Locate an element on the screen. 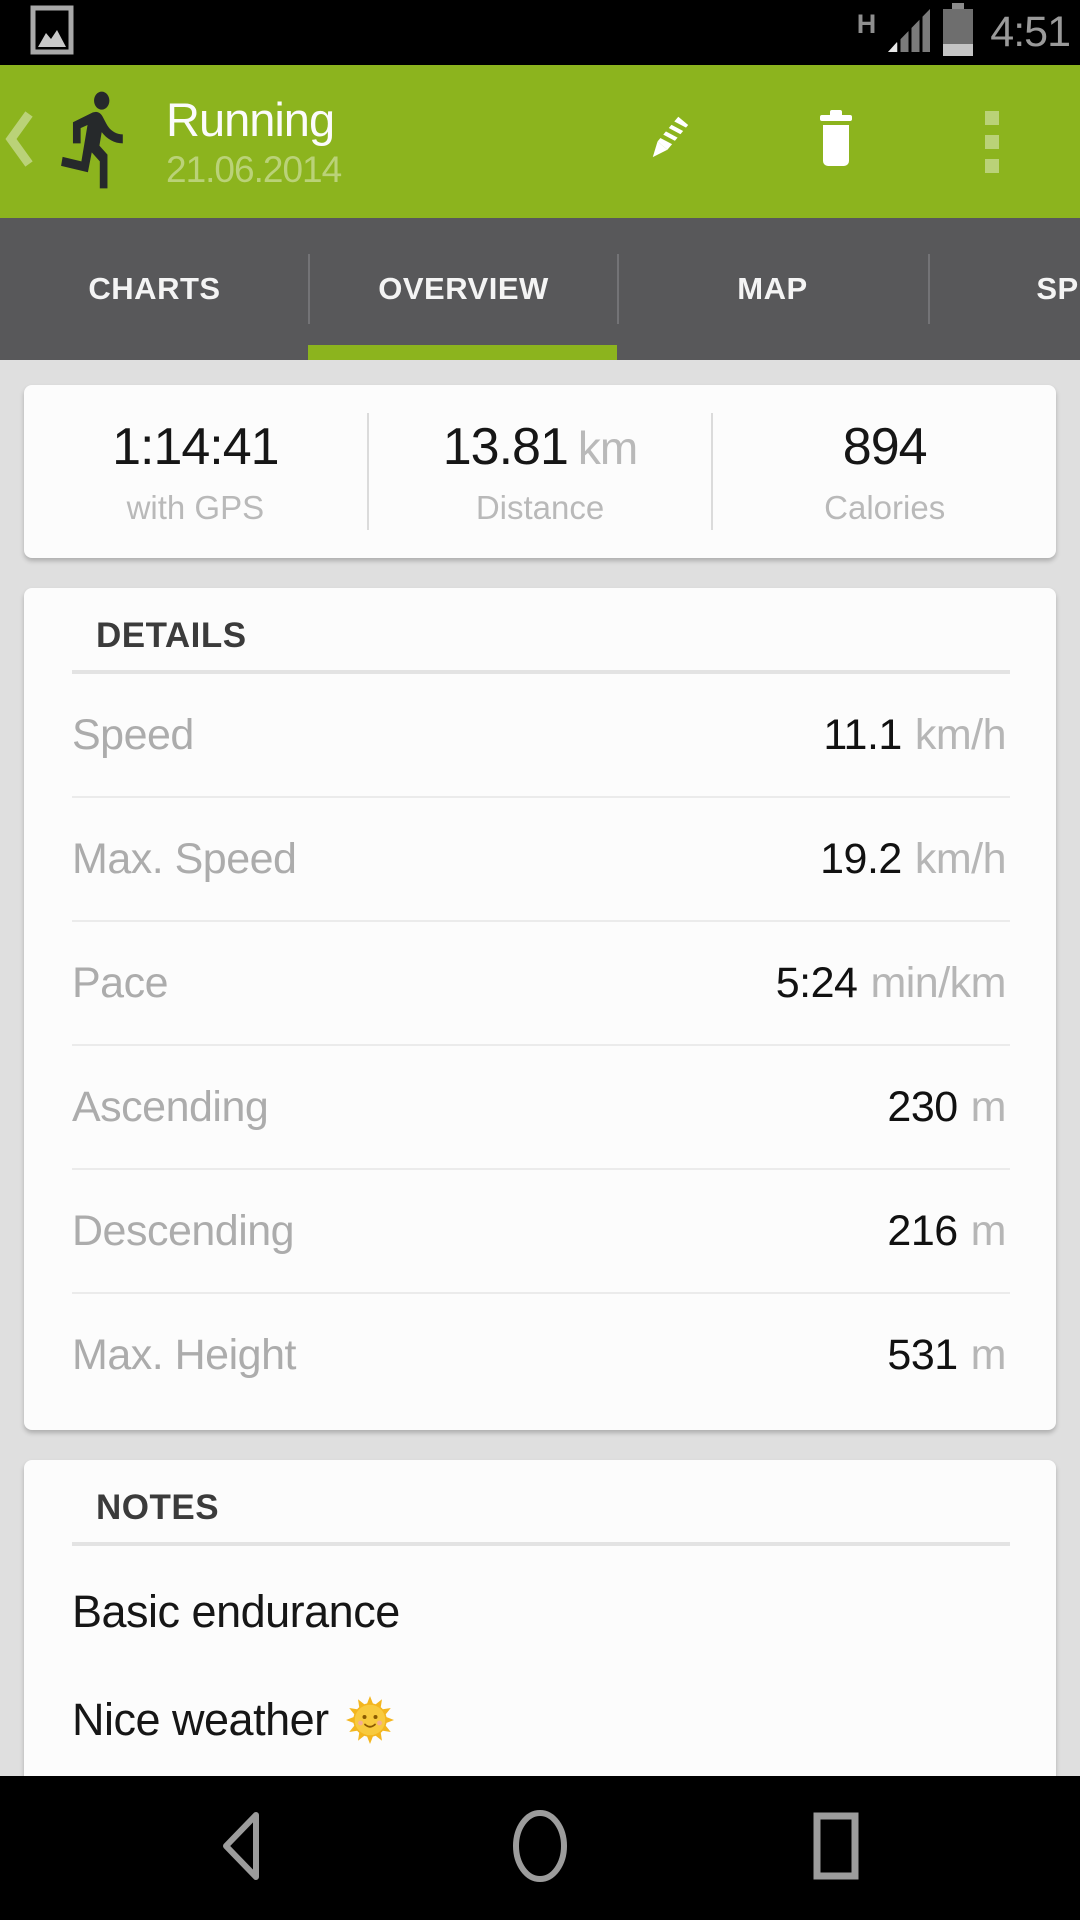  detail-row-speed: Speed 11.1 km/h is located at coordinates (540, 735).